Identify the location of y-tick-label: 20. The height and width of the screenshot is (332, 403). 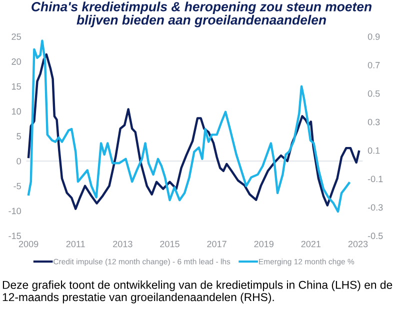
(16, 61).